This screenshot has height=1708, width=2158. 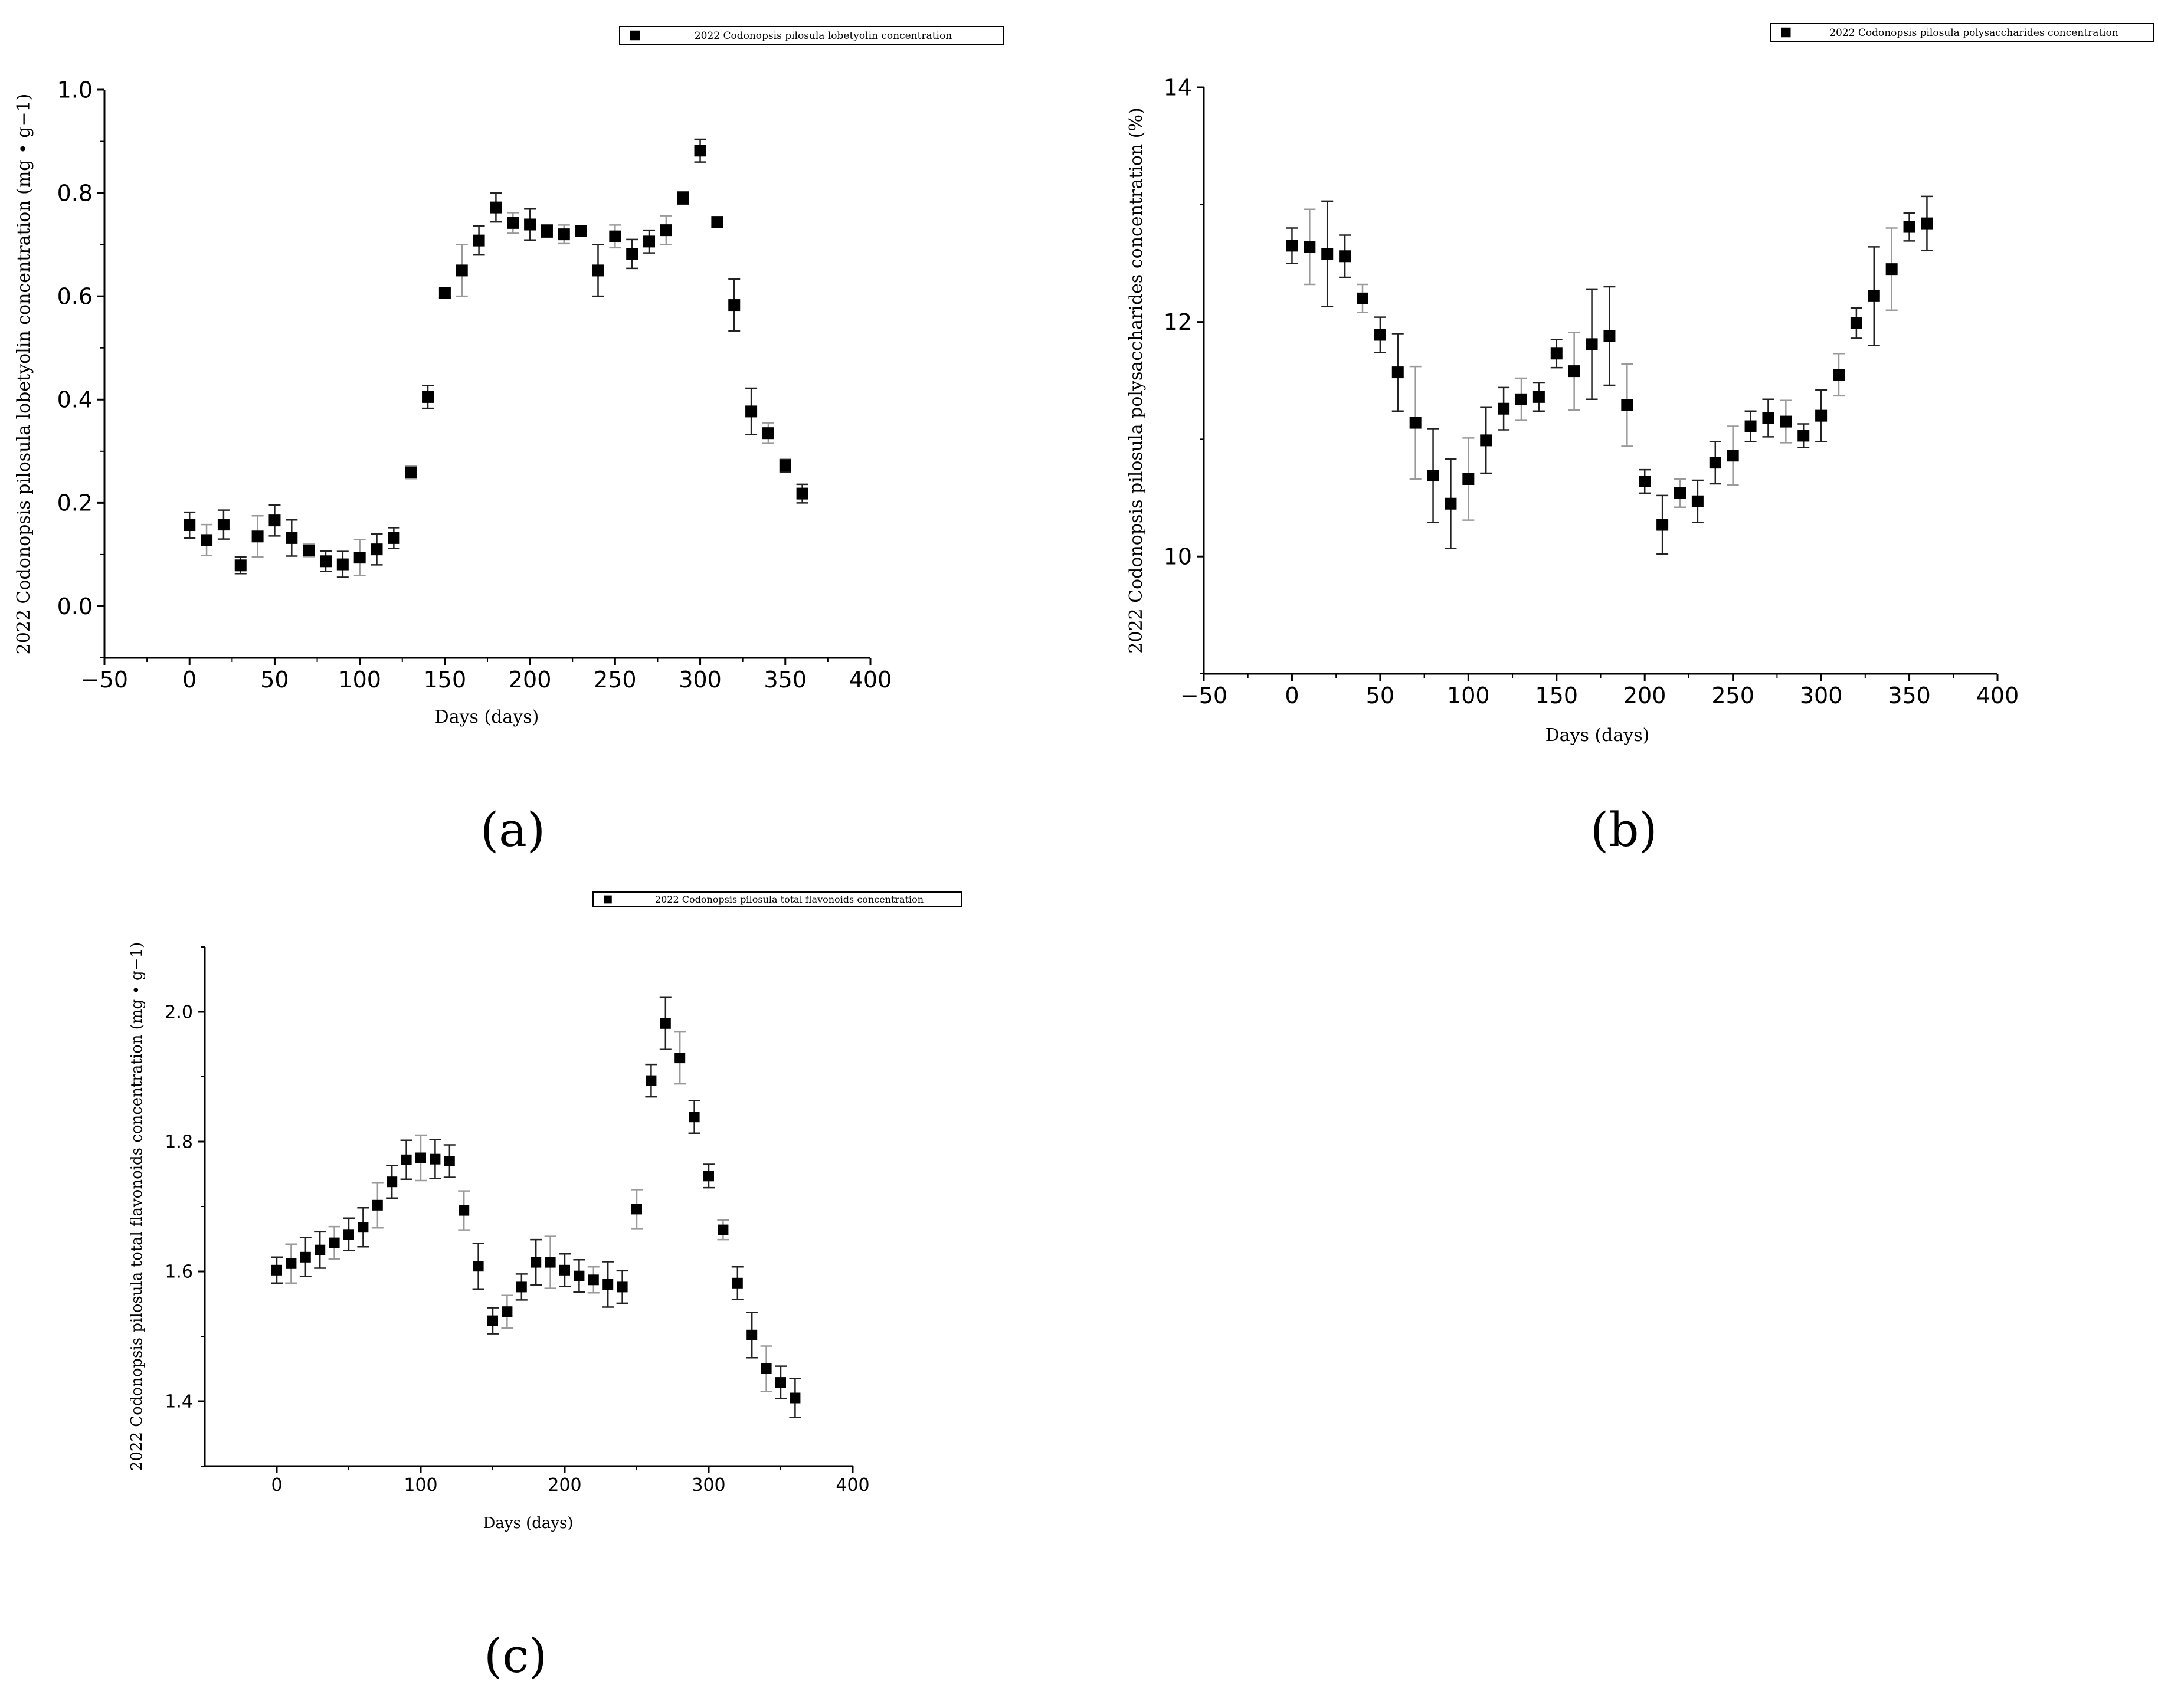 What do you see at coordinates (1380, 696) in the screenshot?
I see `x-tick-label: 50` at bounding box center [1380, 696].